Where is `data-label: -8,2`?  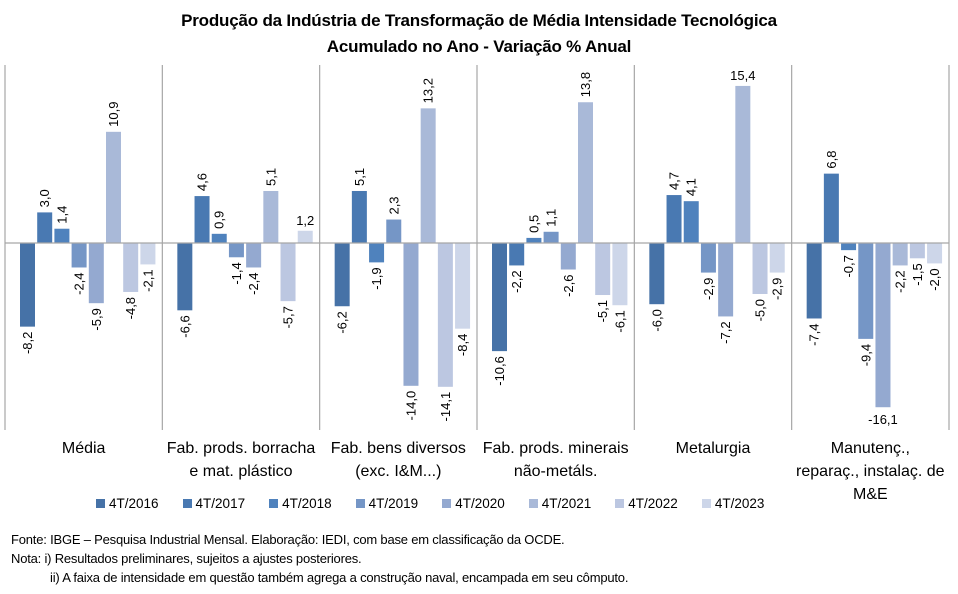
data-label: -8,2 is located at coordinates (27, 343).